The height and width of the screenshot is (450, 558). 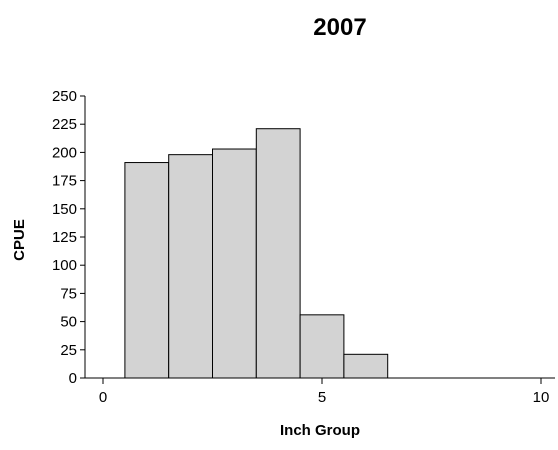 What do you see at coordinates (541, 397) in the screenshot?
I see `x-tick-label: 10` at bounding box center [541, 397].